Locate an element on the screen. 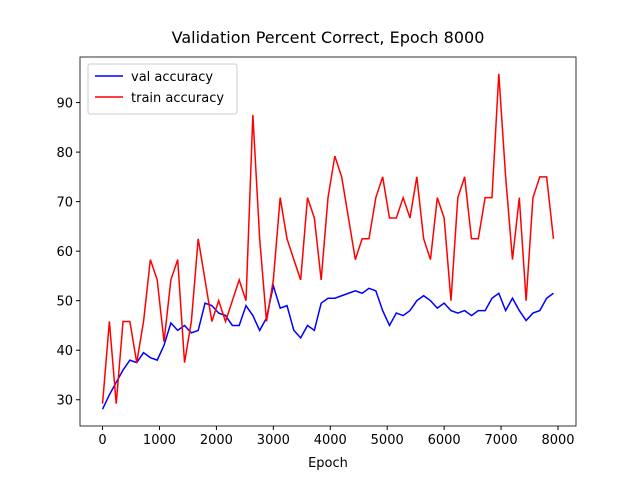  y-tick-label: 50 is located at coordinates (64, 302).